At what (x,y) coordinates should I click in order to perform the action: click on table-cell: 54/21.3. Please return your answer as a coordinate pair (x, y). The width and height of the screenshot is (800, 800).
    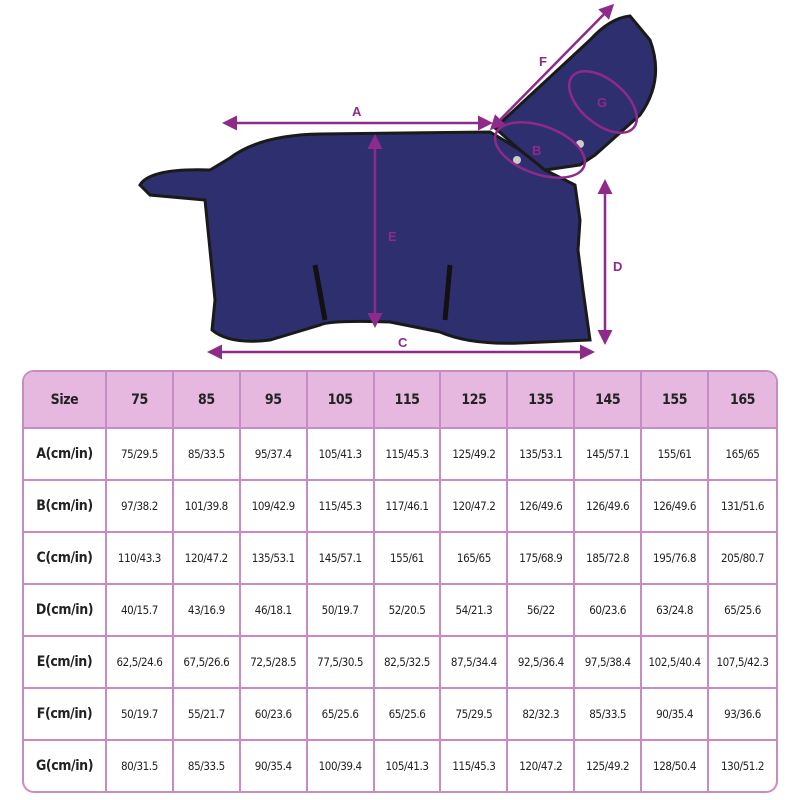
    Looking at the image, I should click on (475, 611).